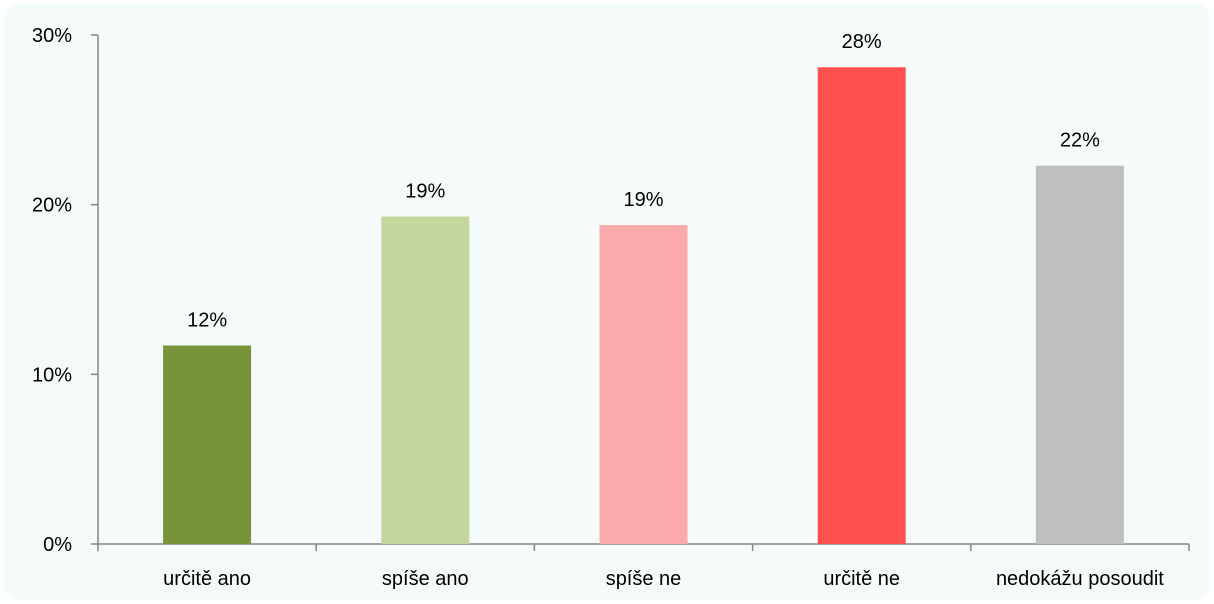 This screenshot has width=1214, height=604. I want to click on category-label: spíše ano, so click(425, 579).